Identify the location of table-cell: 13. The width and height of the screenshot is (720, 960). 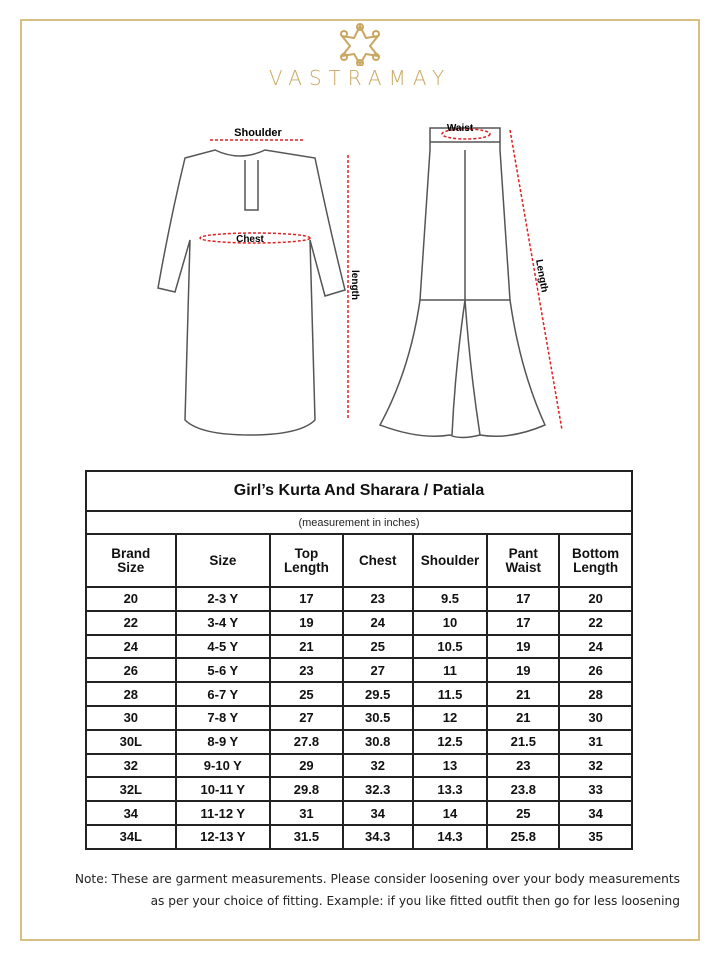
(450, 765).